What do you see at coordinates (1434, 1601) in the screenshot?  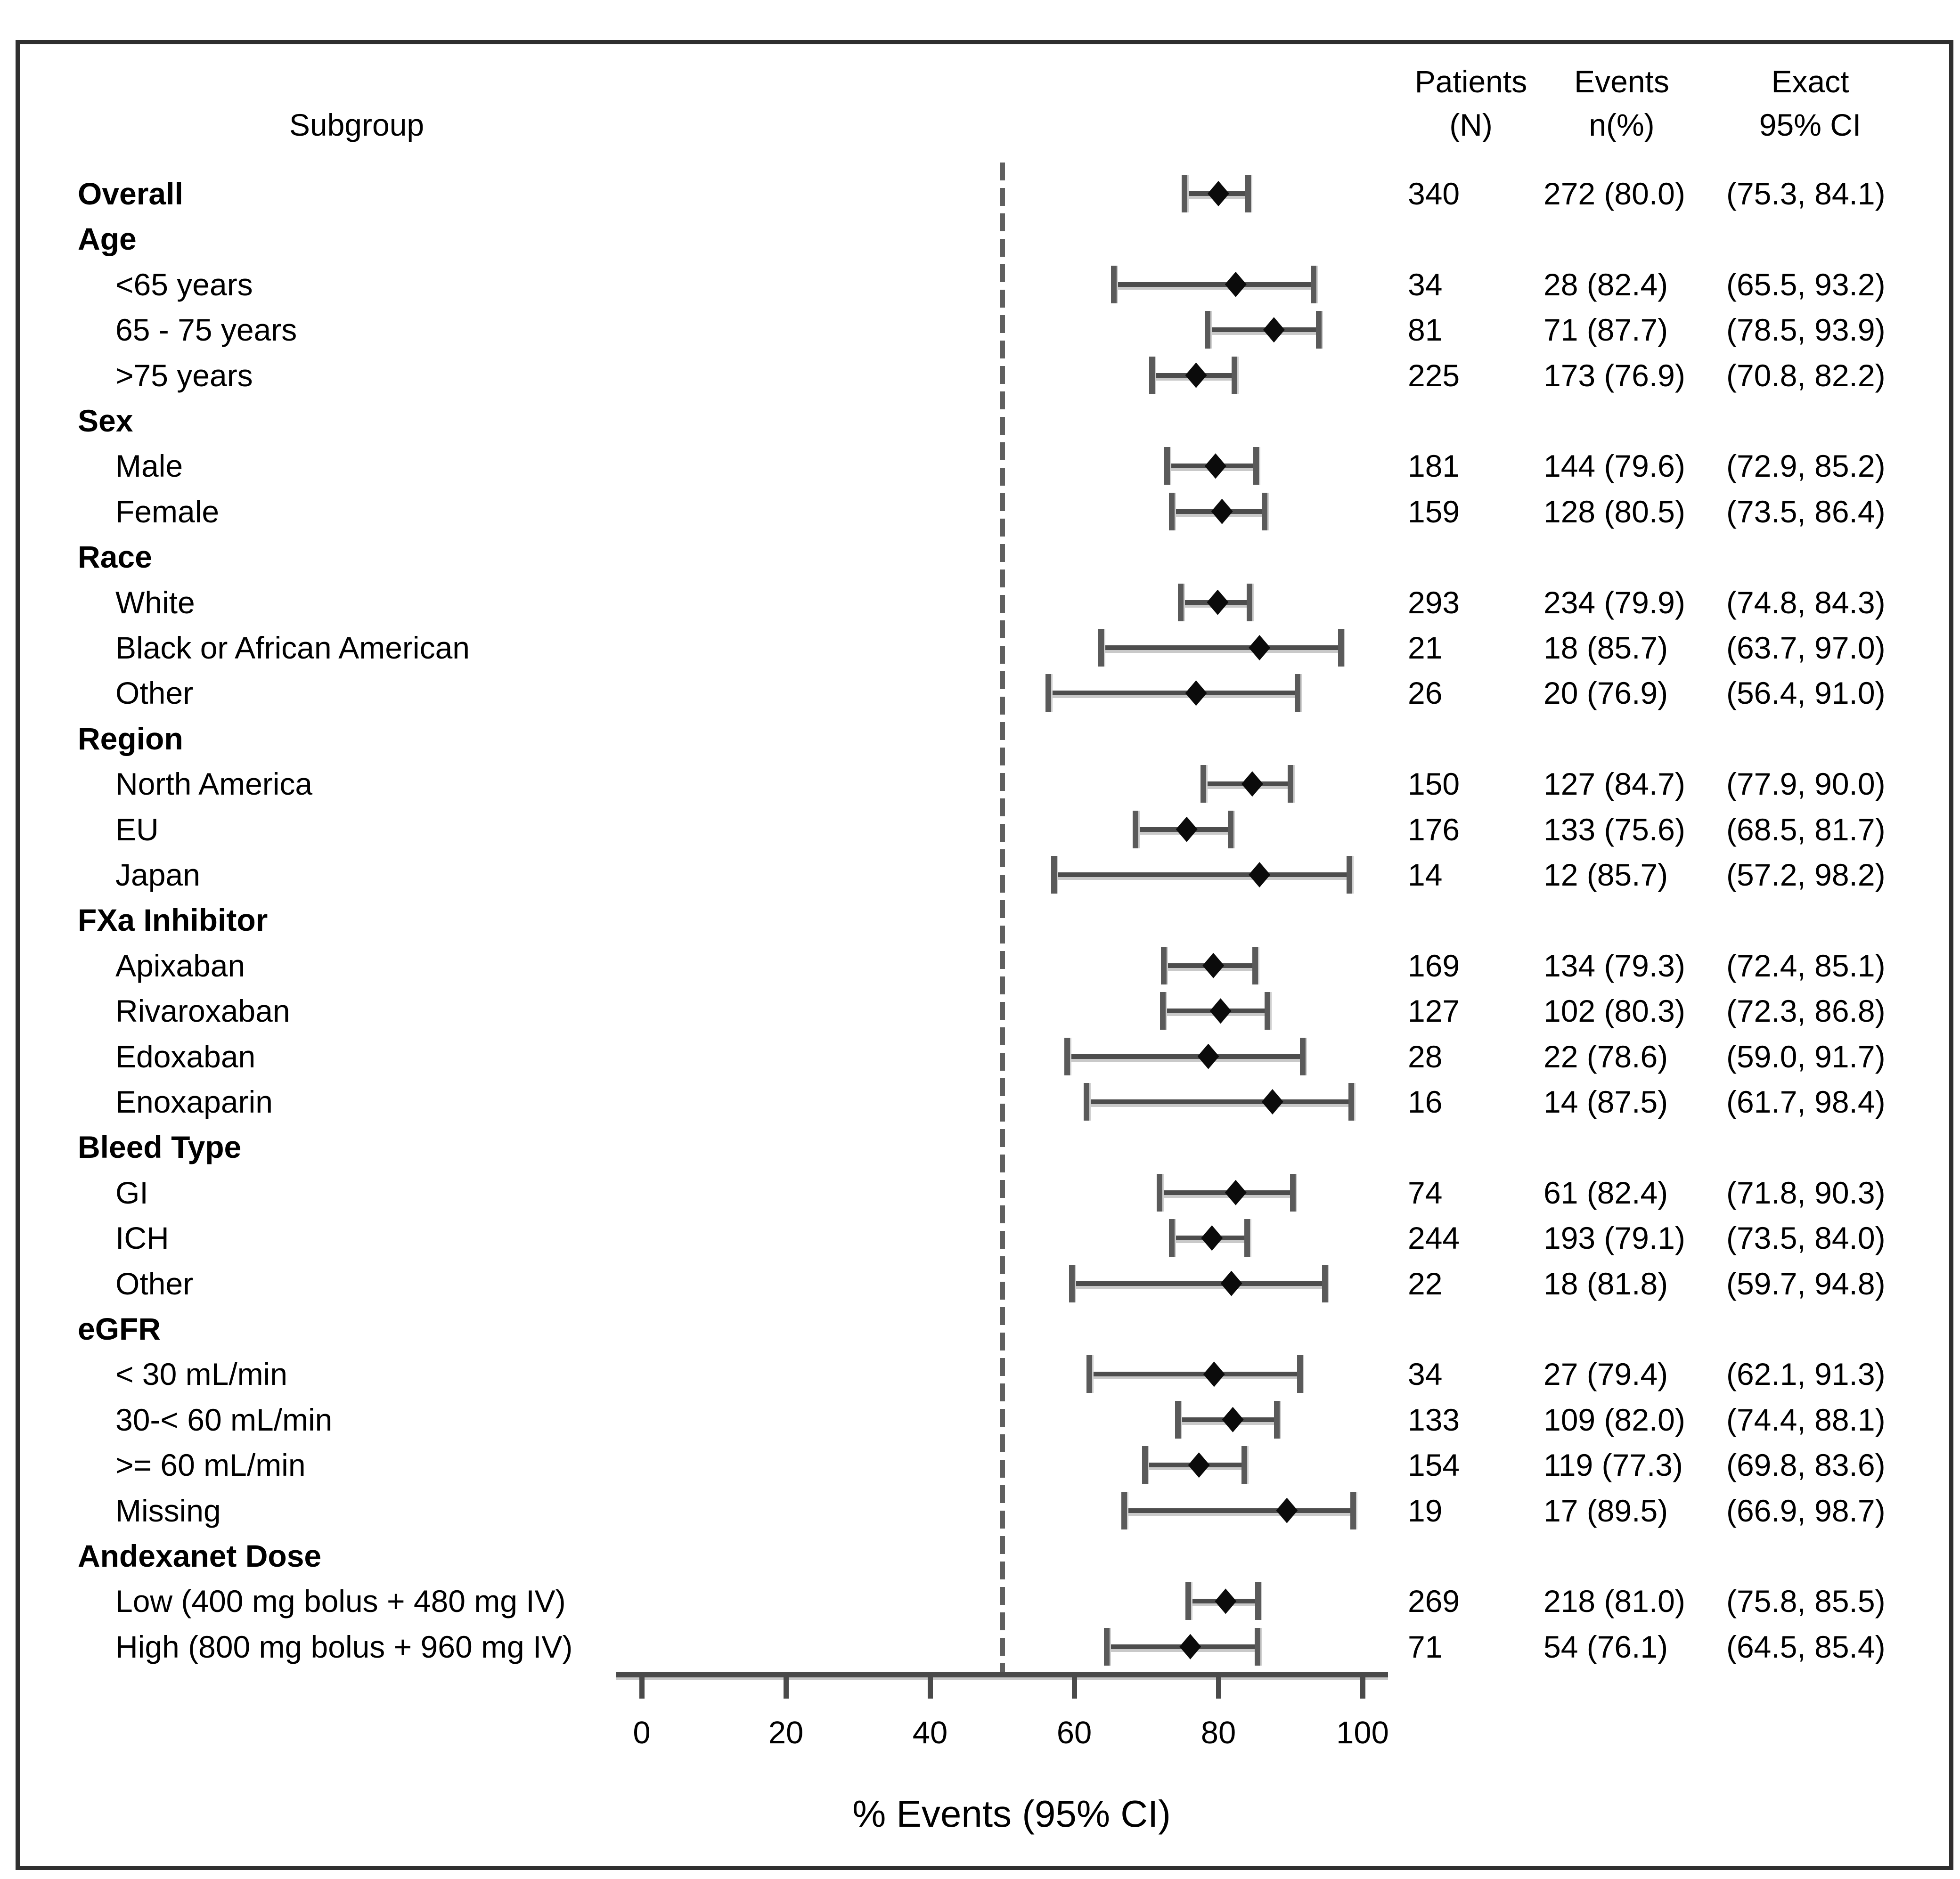 I see `patients-value: 269` at bounding box center [1434, 1601].